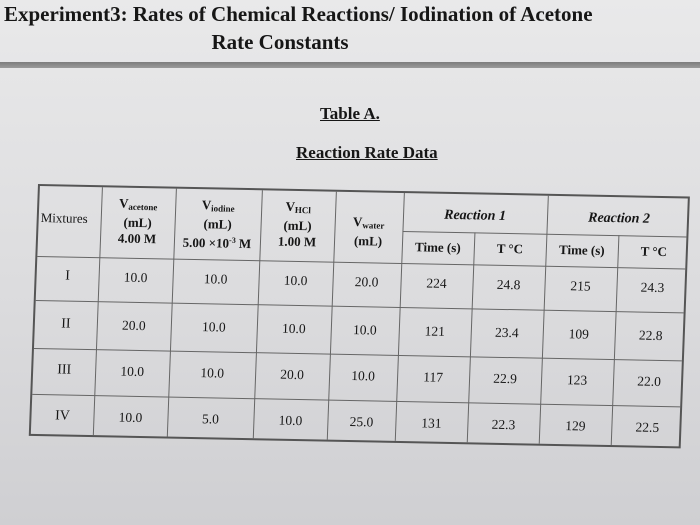  Describe the element at coordinates (64, 370) in the screenshot. I see `cell-mixture: III` at that location.